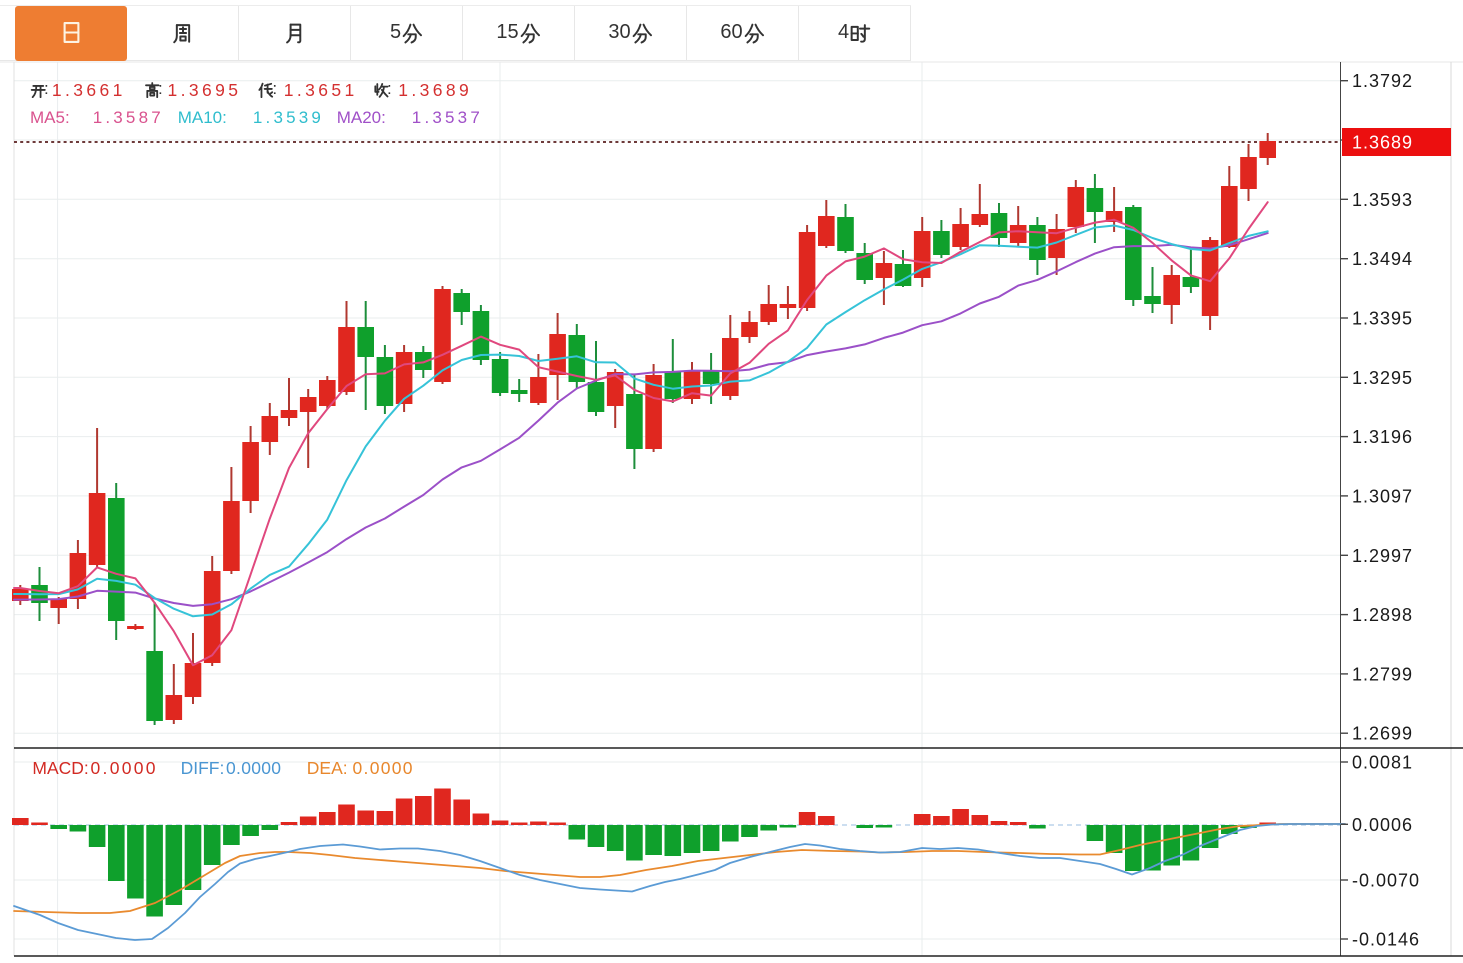 The height and width of the screenshot is (963, 1463). I want to click on svg-text: 1.3792, so click(1382, 81).